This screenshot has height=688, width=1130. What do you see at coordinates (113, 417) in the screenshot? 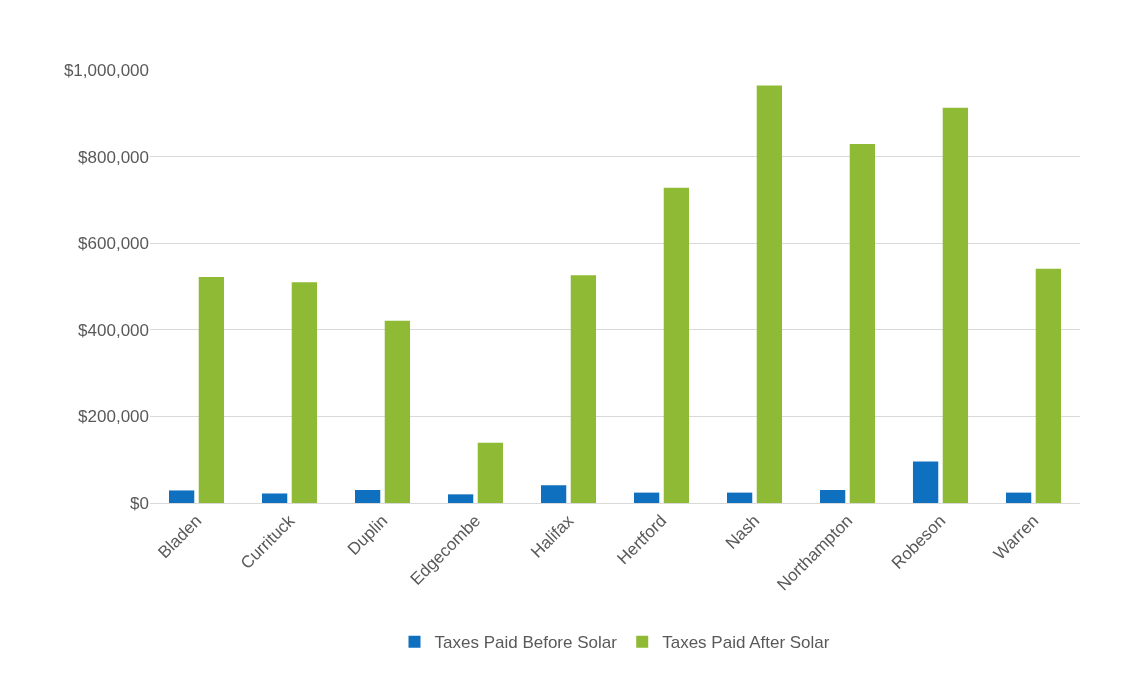
I see `y-tick-label: $200,000` at bounding box center [113, 417].